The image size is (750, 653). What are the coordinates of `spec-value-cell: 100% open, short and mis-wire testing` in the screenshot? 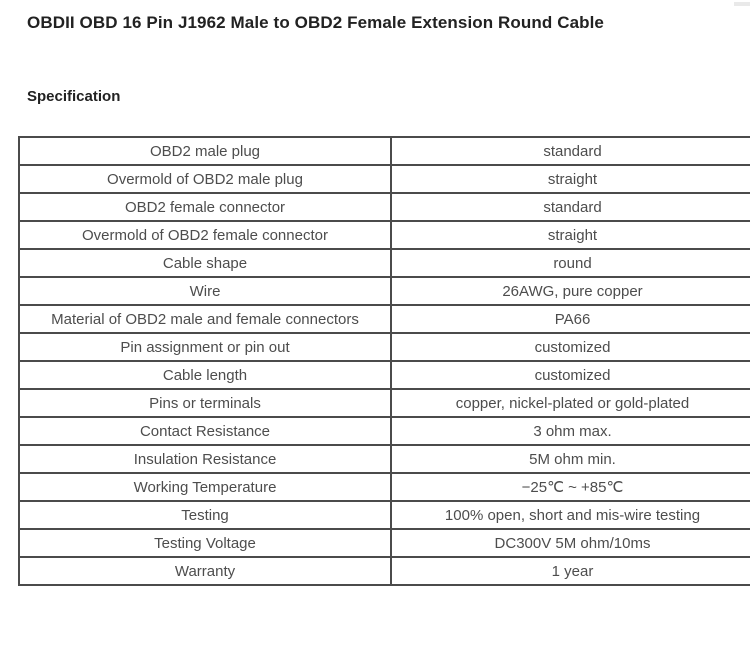 It's located at (570, 515).